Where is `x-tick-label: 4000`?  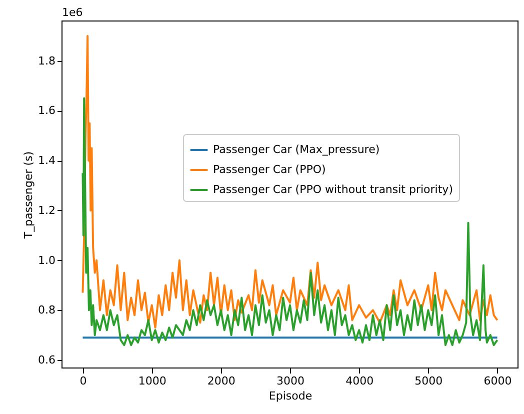
x-tick-label: 4000 is located at coordinates (360, 381).